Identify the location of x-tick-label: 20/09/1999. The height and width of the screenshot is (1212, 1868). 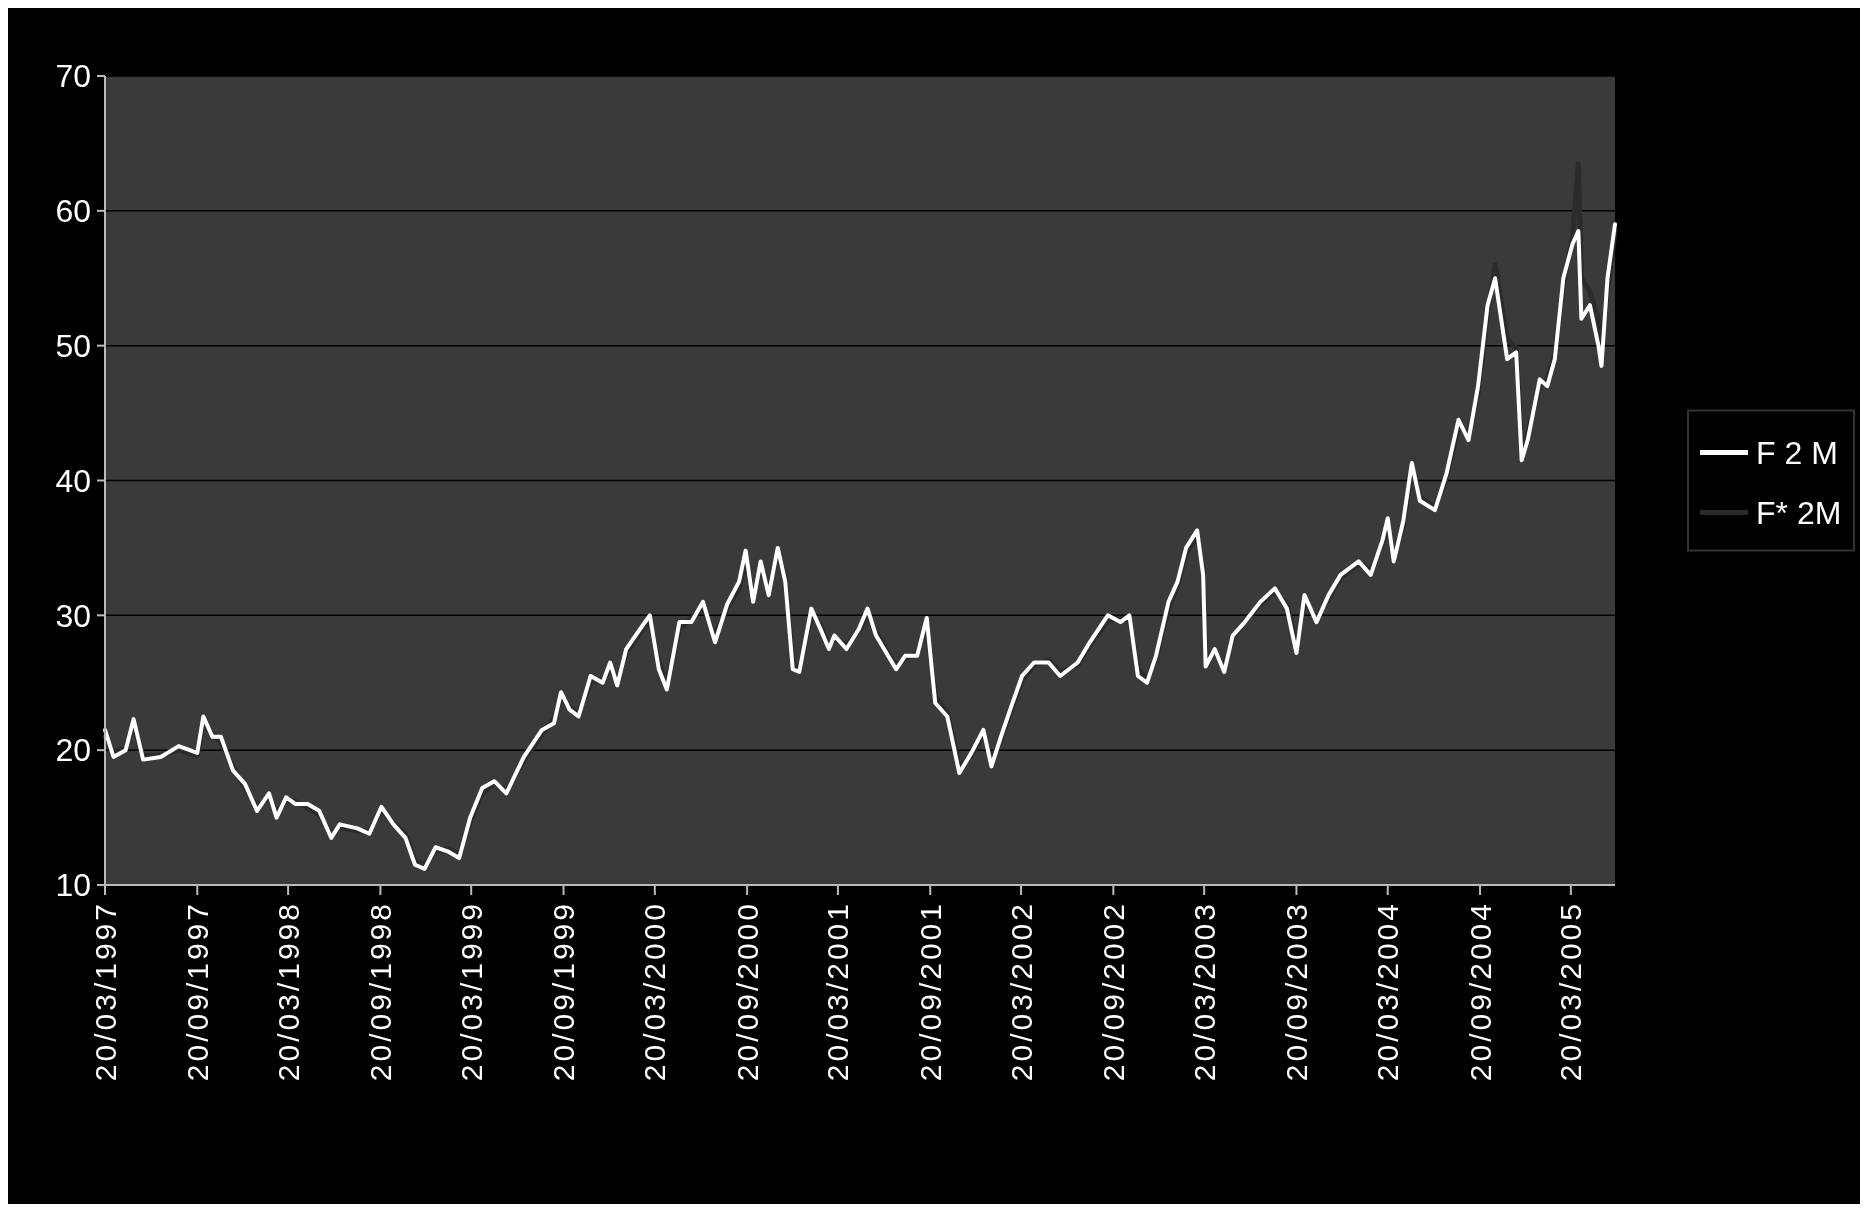
(564, 991).